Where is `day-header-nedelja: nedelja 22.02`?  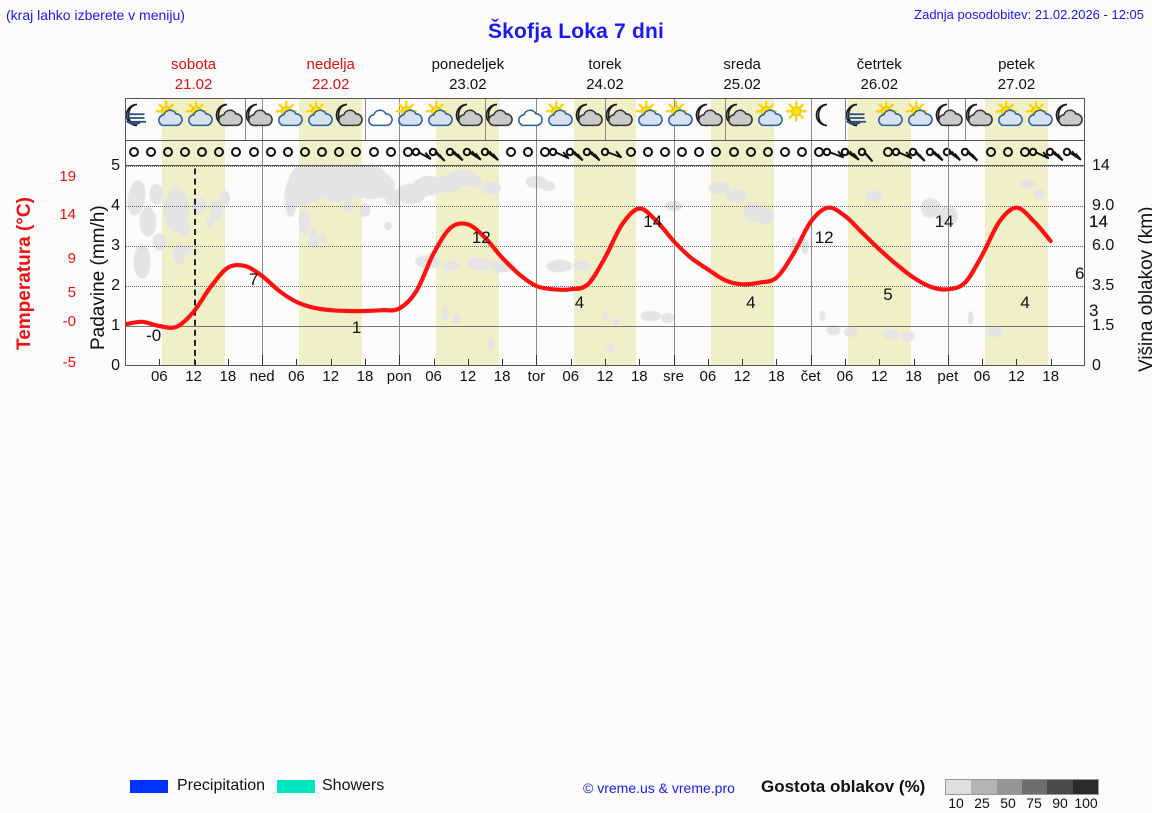
day-header-nedelja: nedelja 22.02 is located at coordinates (330, 76).